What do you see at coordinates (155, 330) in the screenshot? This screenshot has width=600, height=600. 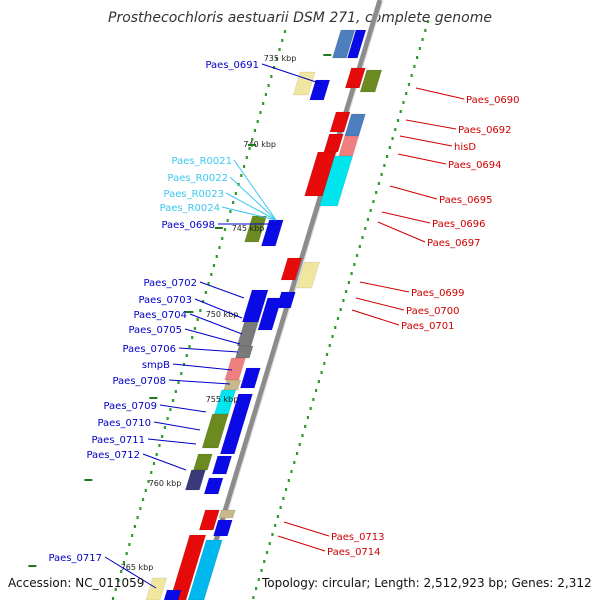 I see `gene-label: Paes_0705` at bounding box center [155, 330].